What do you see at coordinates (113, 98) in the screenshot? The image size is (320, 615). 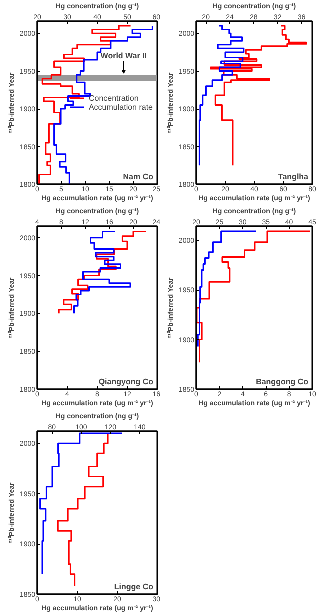 I see `legend-label: Concentration` at bounding box center [113, 98].